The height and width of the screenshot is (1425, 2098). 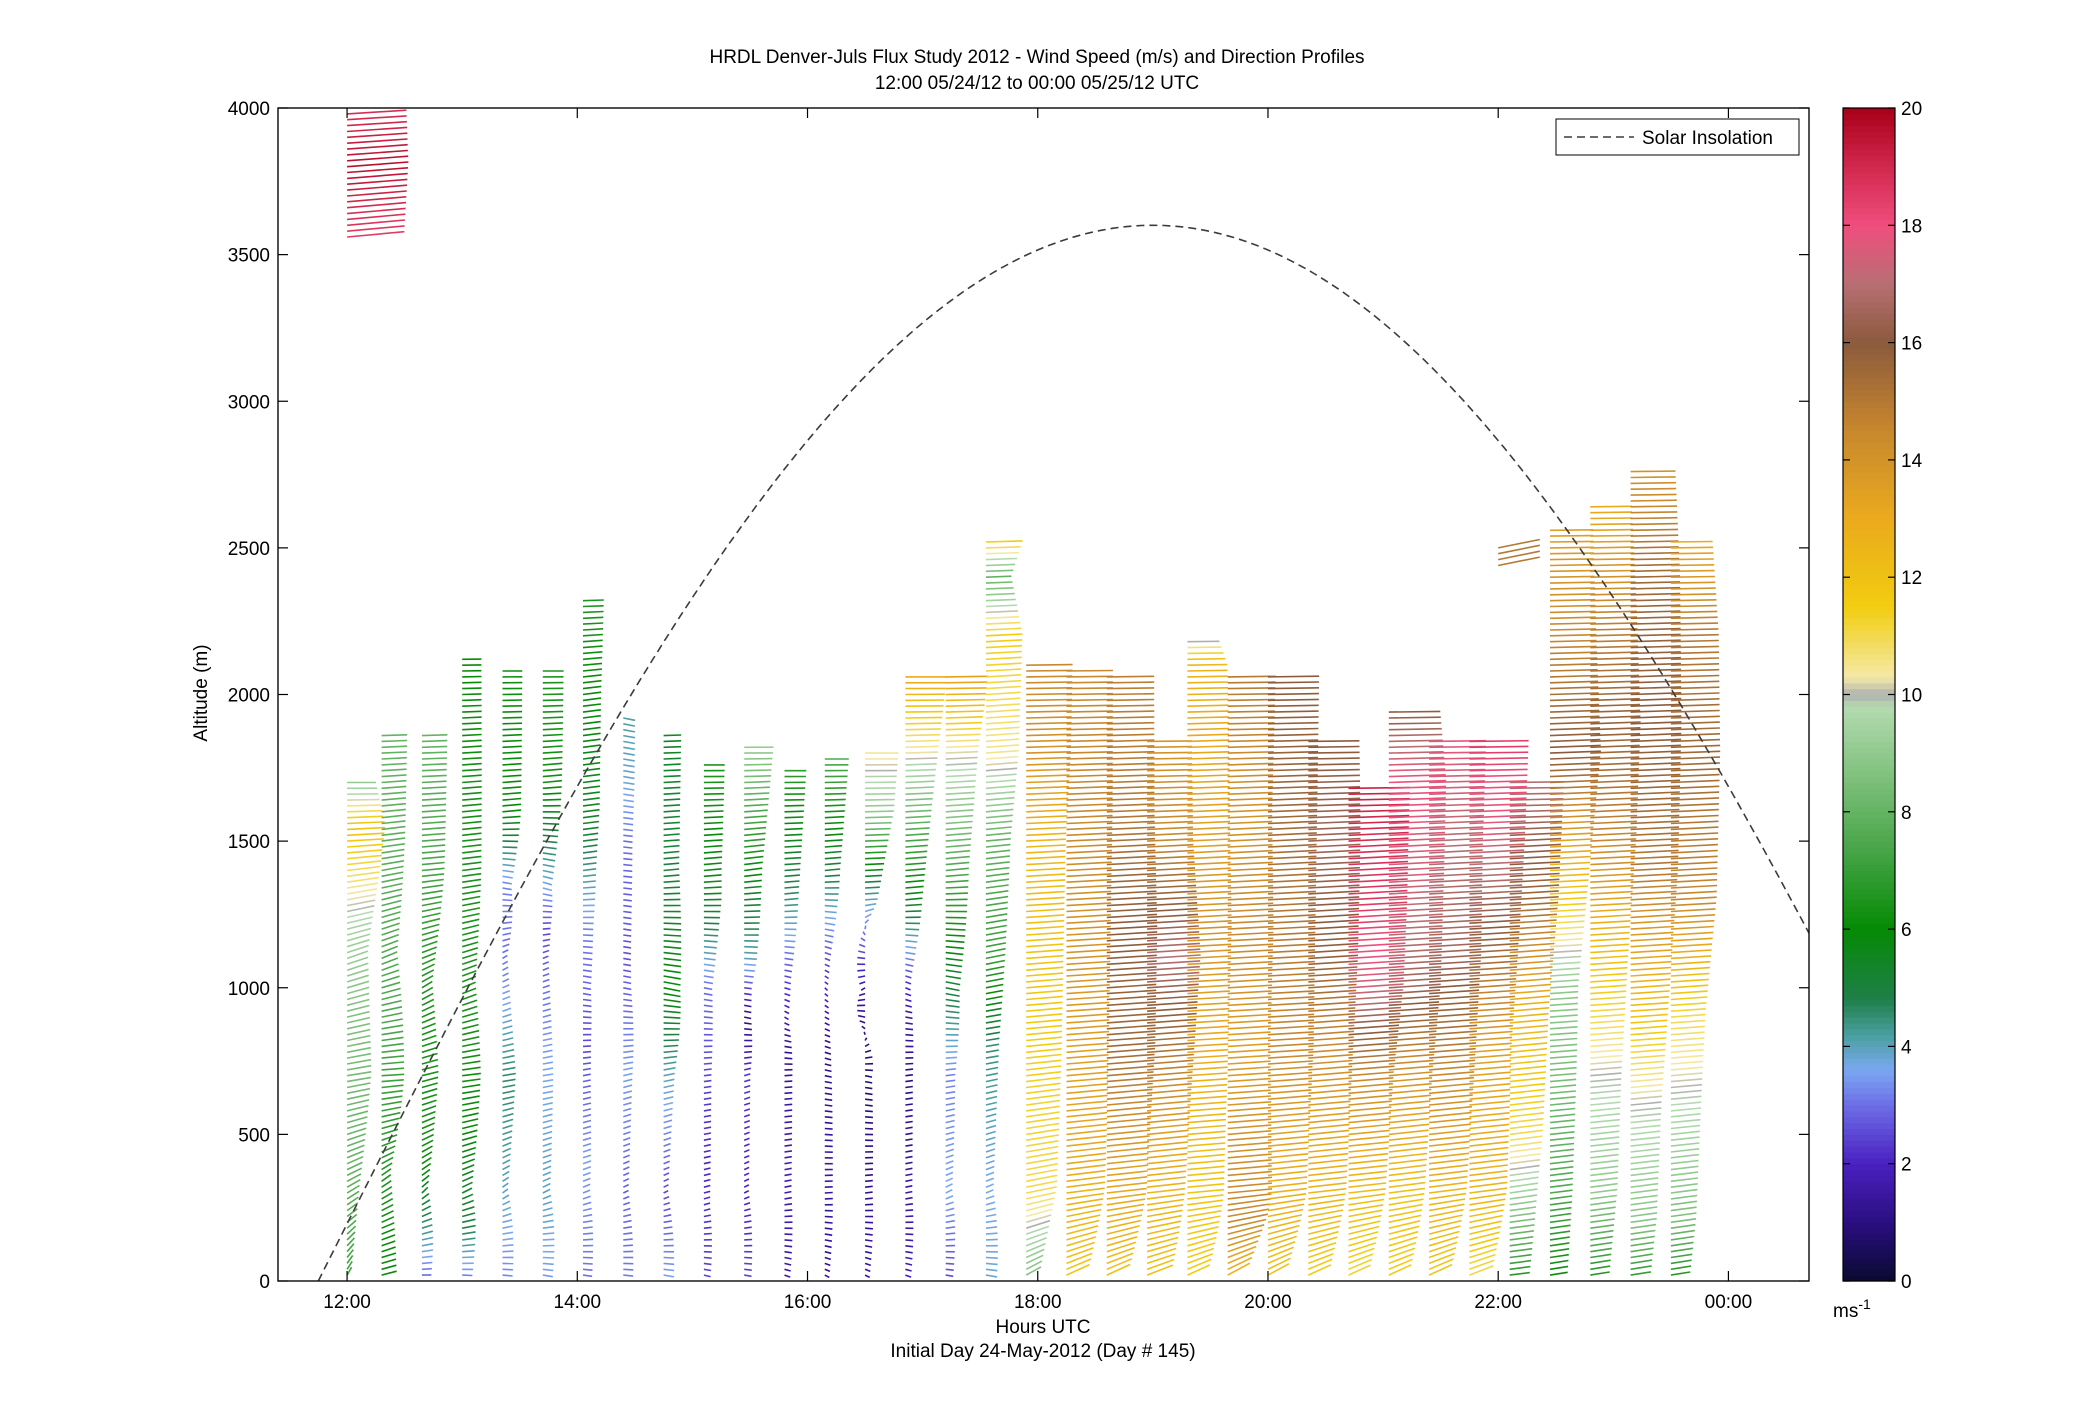 I want to click on y-tick-label: 3500, so click(x=249, y=256).